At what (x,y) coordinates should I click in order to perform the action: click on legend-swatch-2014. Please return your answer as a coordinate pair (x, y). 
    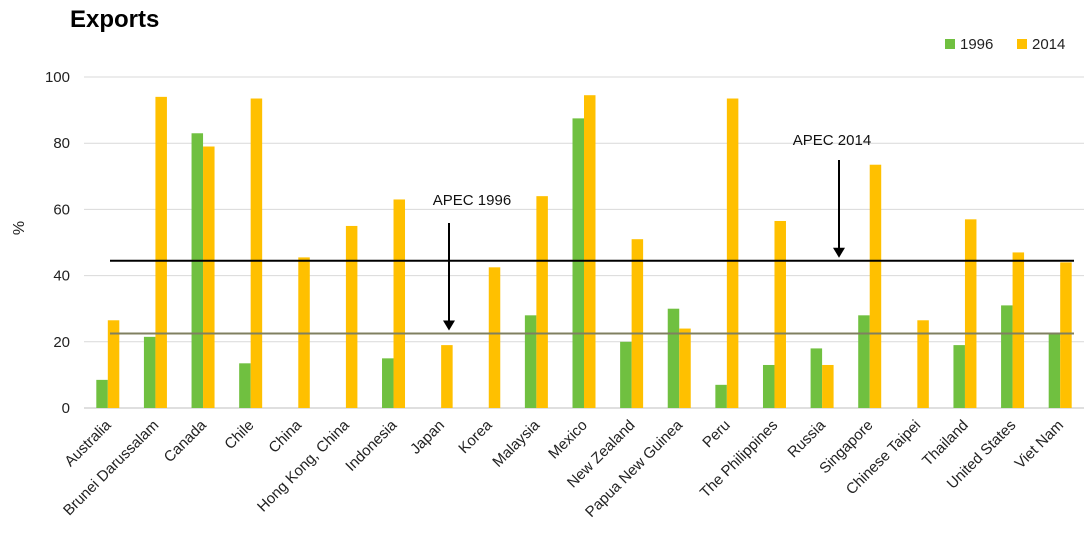
    Looking at the image, I should click on (1022, 44).